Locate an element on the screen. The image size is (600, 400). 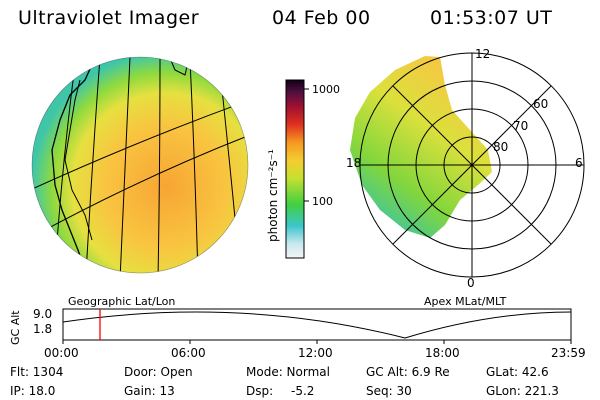
timeline-ytick-1-8: 1.8 is located at coordinates (43, 329).